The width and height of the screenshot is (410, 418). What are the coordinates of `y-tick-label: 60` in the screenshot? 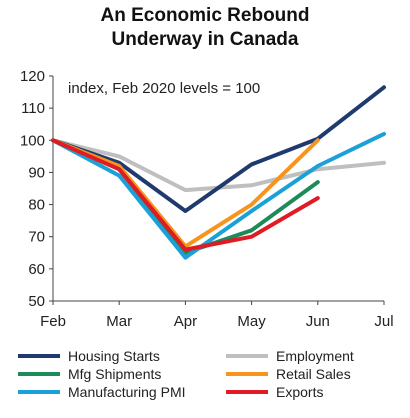 It's located at (36, 269).